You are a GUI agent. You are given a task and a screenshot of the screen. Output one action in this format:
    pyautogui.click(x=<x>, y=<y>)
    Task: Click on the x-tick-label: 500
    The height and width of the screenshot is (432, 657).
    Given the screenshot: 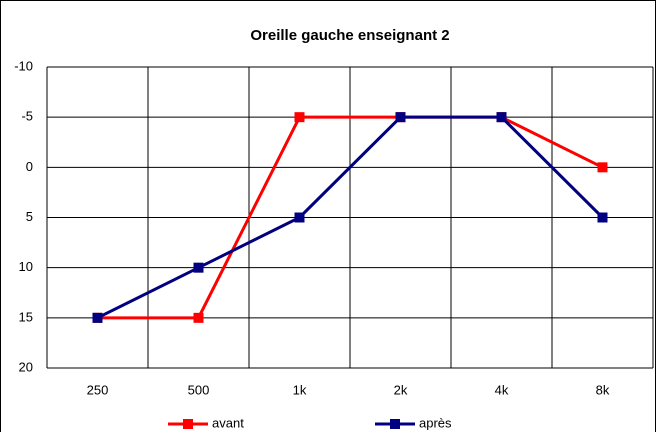 What is the action you would take?
    pyautogui.click(x=199, y=389)
    